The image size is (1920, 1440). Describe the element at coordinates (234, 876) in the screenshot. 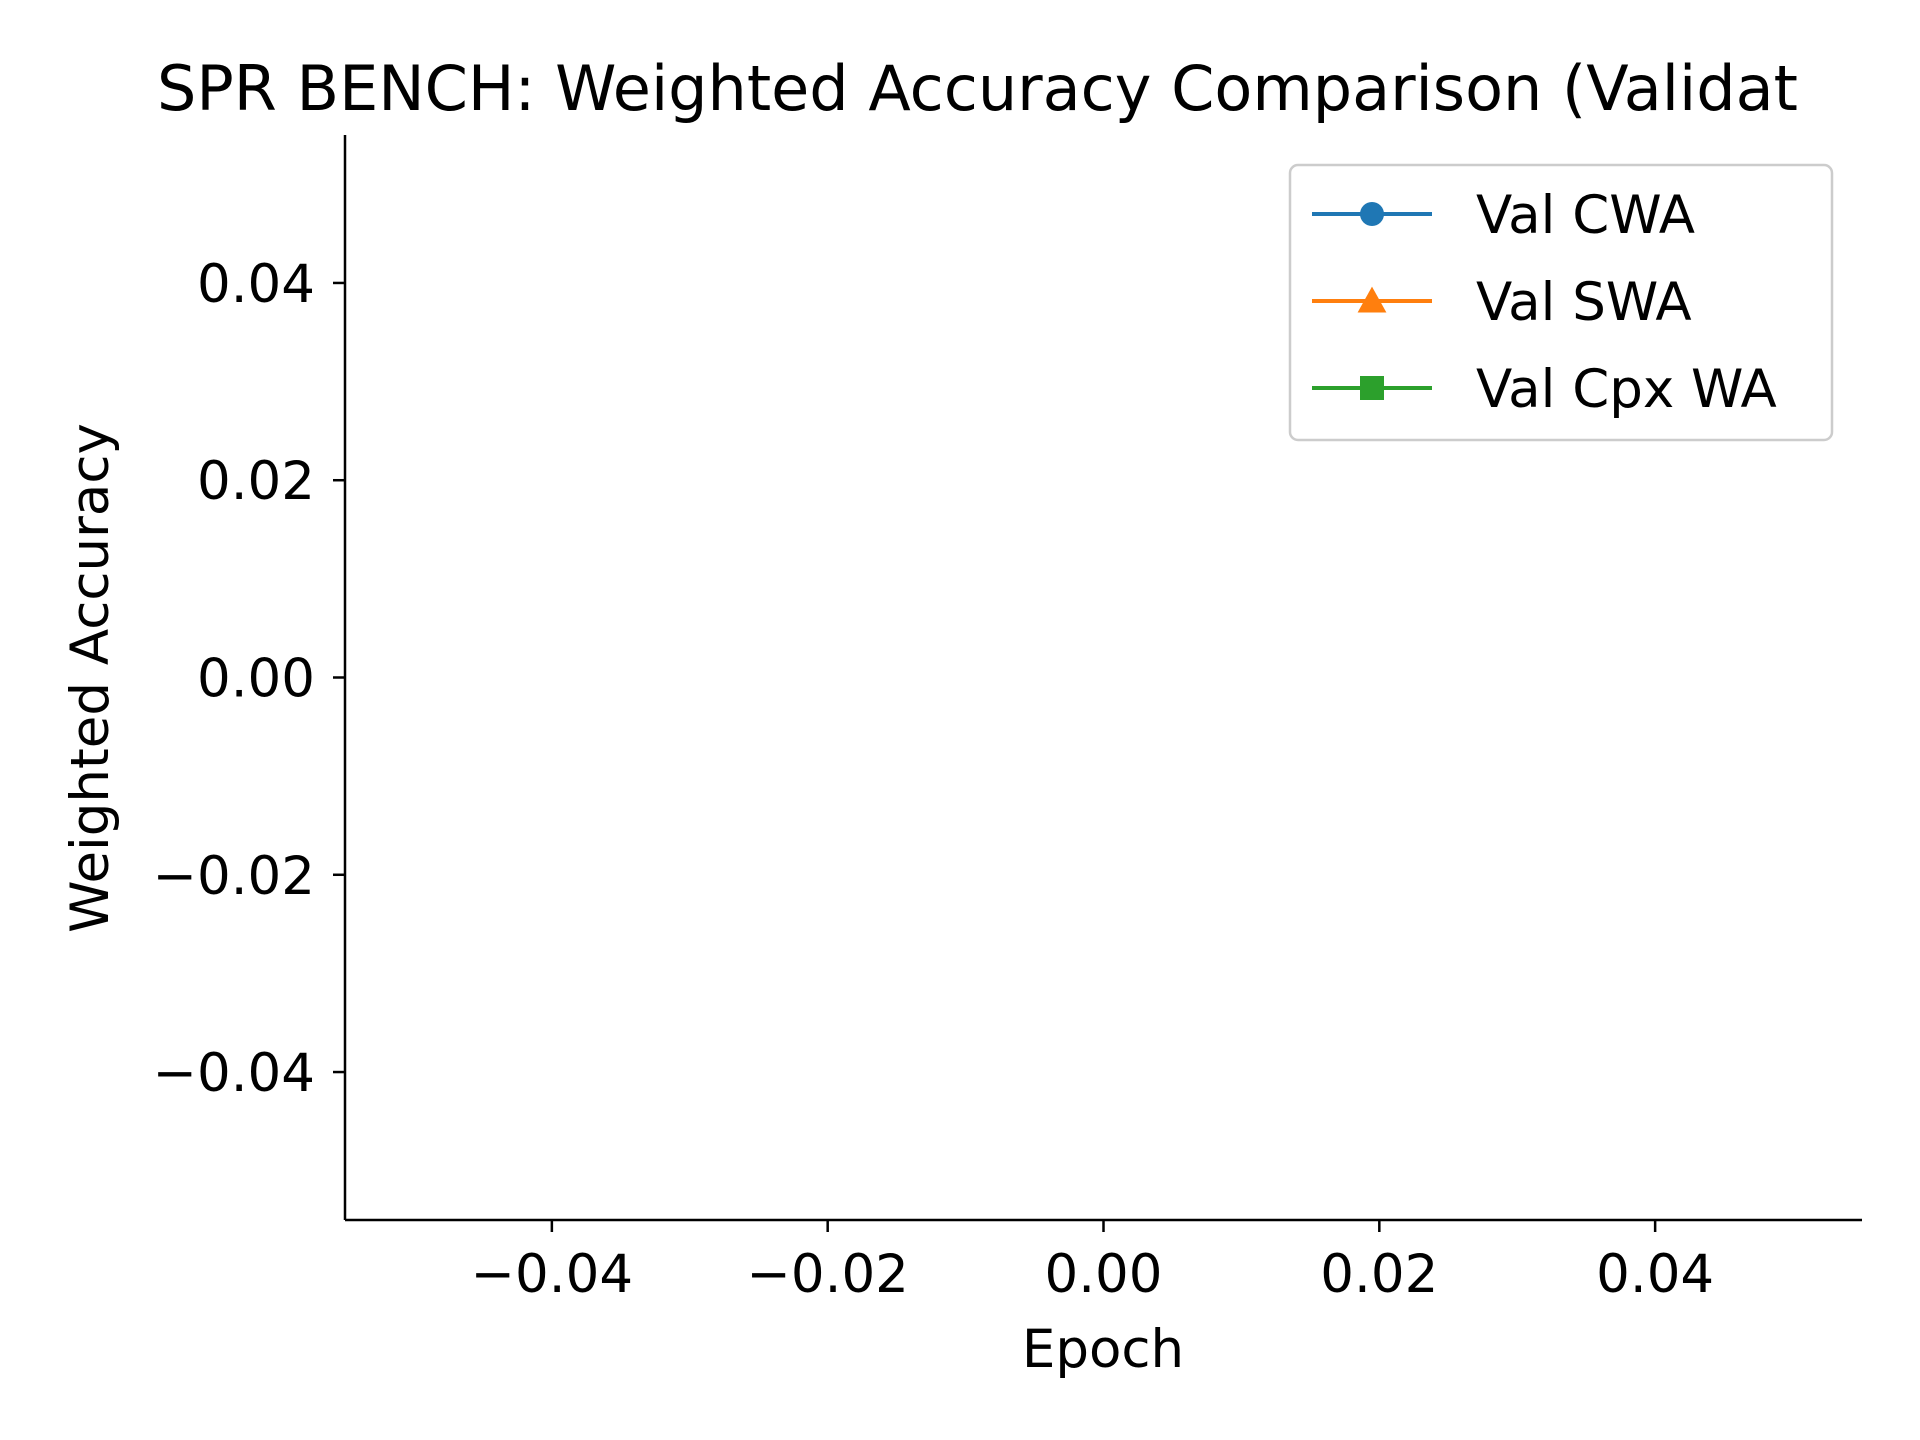

I see `y-tick-label: −0.02` at that location.